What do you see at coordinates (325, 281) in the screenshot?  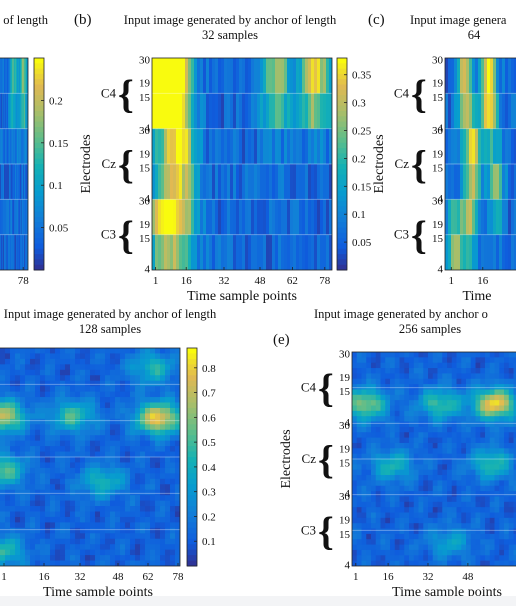 I see `x-tick-label: 78` at bounding box center [325, 281].